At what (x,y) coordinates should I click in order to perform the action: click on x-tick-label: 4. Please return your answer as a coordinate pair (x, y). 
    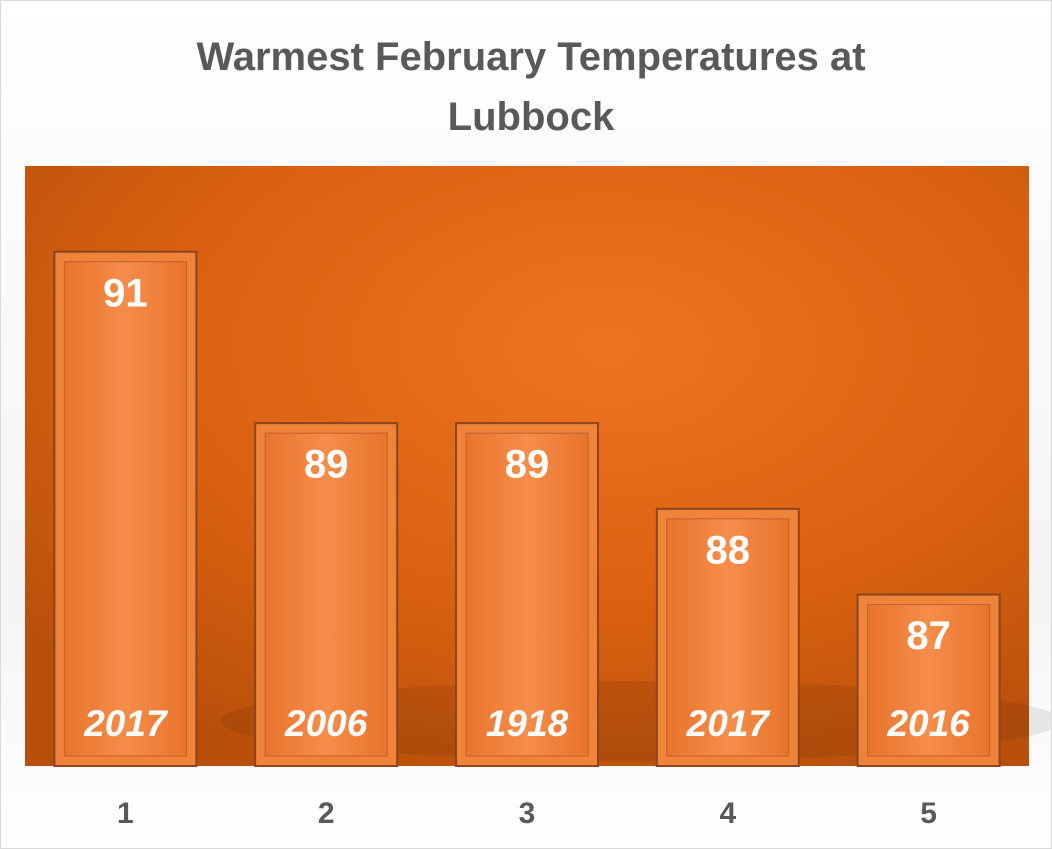
    Looking at the image, I should click on (727, 813).